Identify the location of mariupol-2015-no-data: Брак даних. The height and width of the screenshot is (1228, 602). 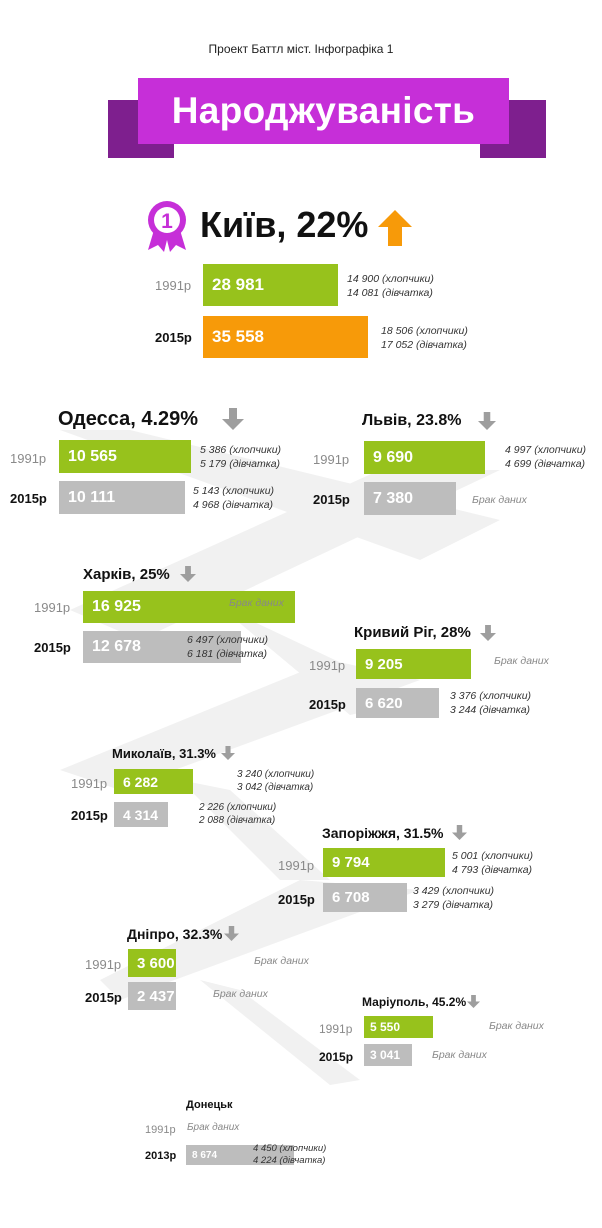
(459, 1055).